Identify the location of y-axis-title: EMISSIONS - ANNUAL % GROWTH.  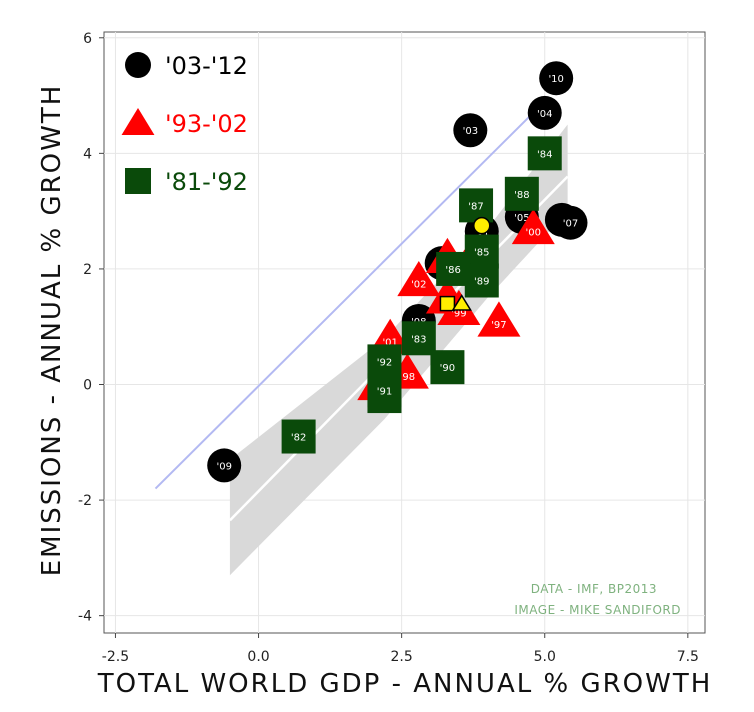
(52, 330).